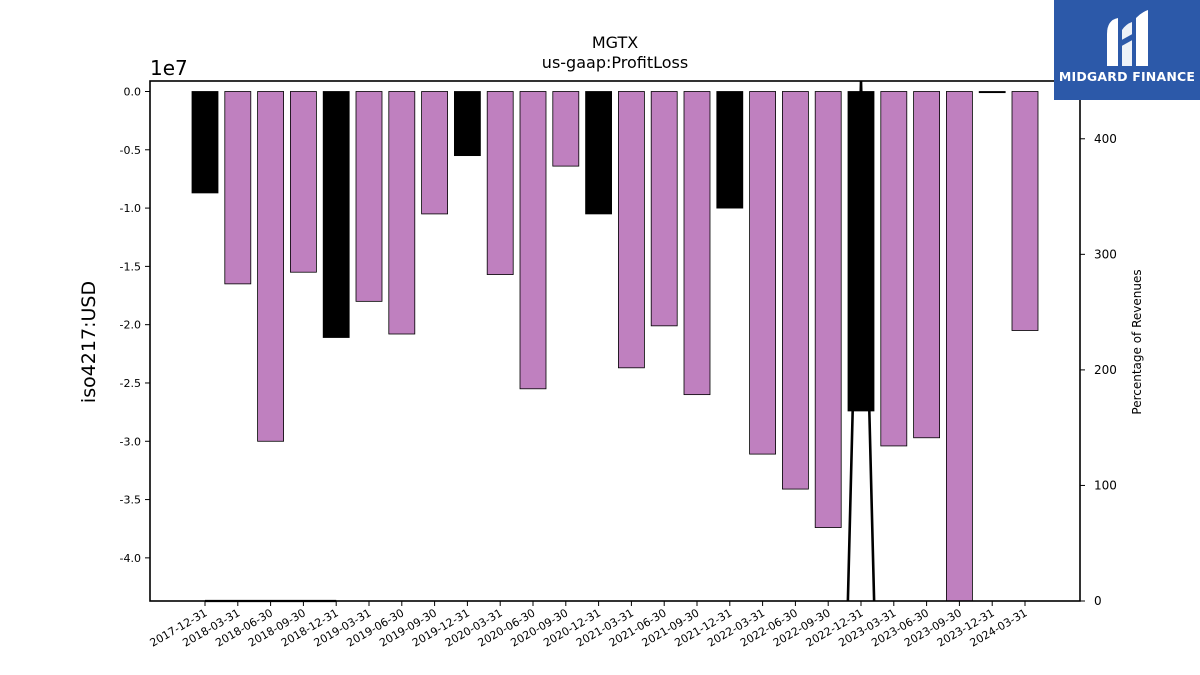  Describe the element at coordinates (133, 91) in the screenshot. I see `y-tick-label: 0.0` at that location.